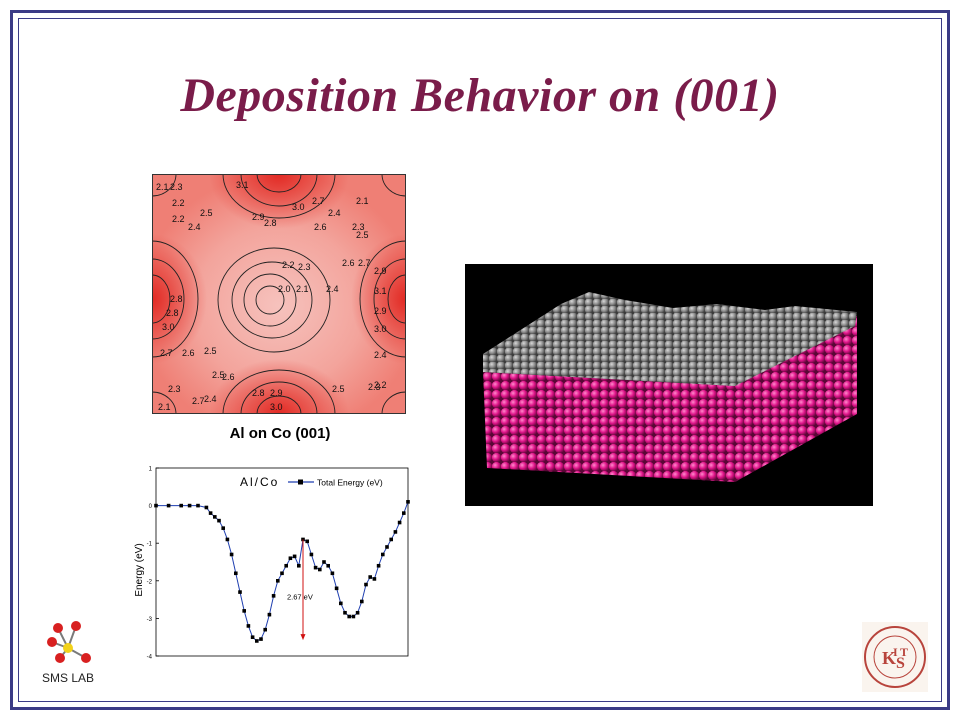 Image resolution: width=960 pixels, height=720 pixels. Describe the element at coordinates (895, 652) in the screenshot. I see `svg-text: I` at that location.